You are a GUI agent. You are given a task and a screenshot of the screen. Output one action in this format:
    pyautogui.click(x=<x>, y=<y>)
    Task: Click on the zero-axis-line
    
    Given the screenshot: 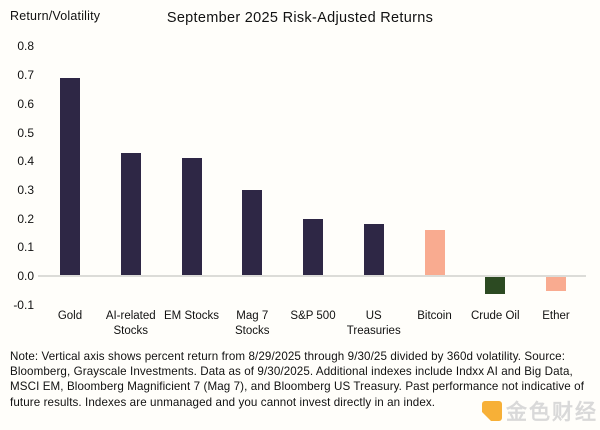 What is the action you would take?
    pyautogui.click(x=312, y=276)
    